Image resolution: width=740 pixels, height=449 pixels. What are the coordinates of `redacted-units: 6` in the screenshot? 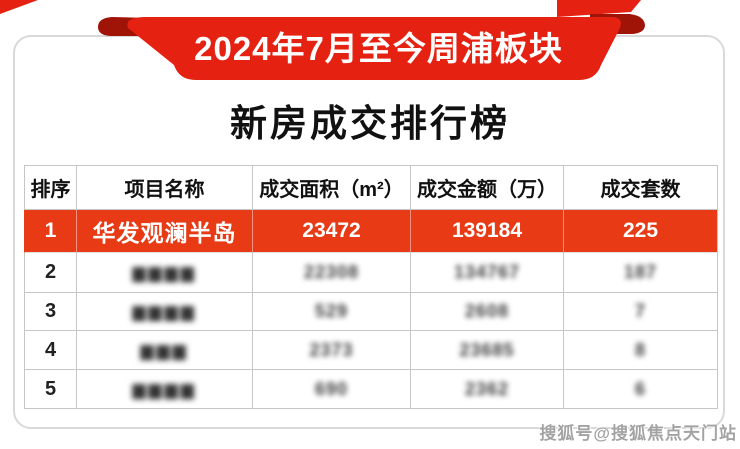 It's located at (640, 388).